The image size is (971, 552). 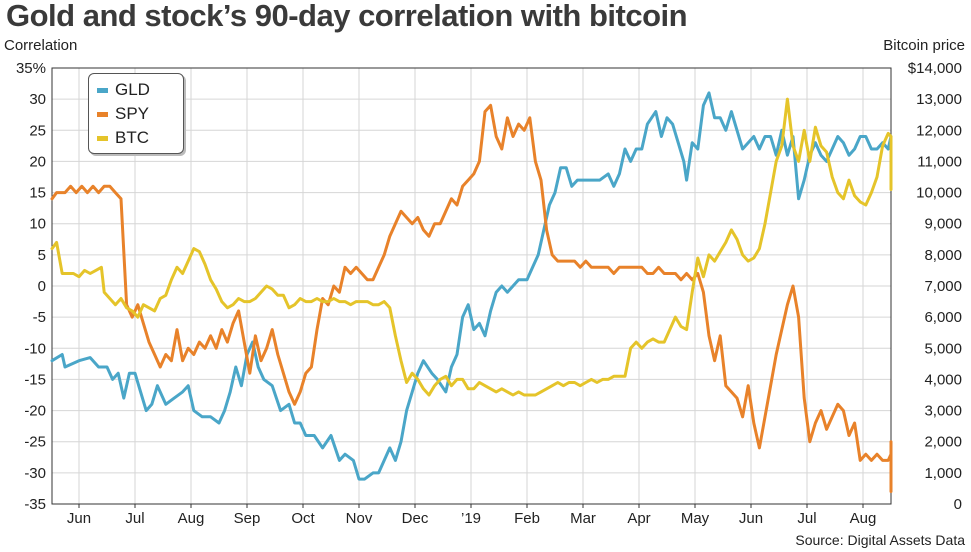 What do you see at coordinates (247, 518) in the screenshot?
I see `x-tick-label: Sep` at bounding box center [247, 518].